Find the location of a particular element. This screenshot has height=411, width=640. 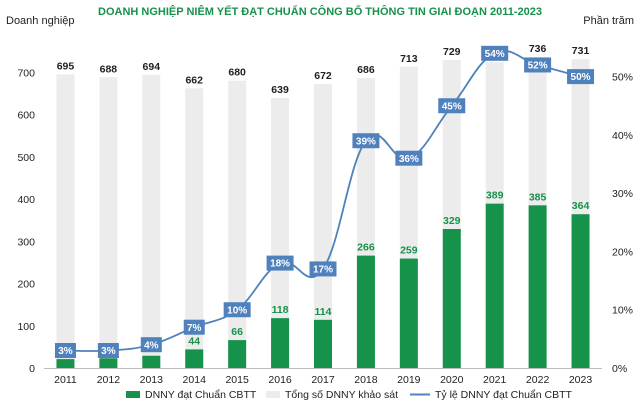

total-data-label: 695 is located at coordinates (66, 66).